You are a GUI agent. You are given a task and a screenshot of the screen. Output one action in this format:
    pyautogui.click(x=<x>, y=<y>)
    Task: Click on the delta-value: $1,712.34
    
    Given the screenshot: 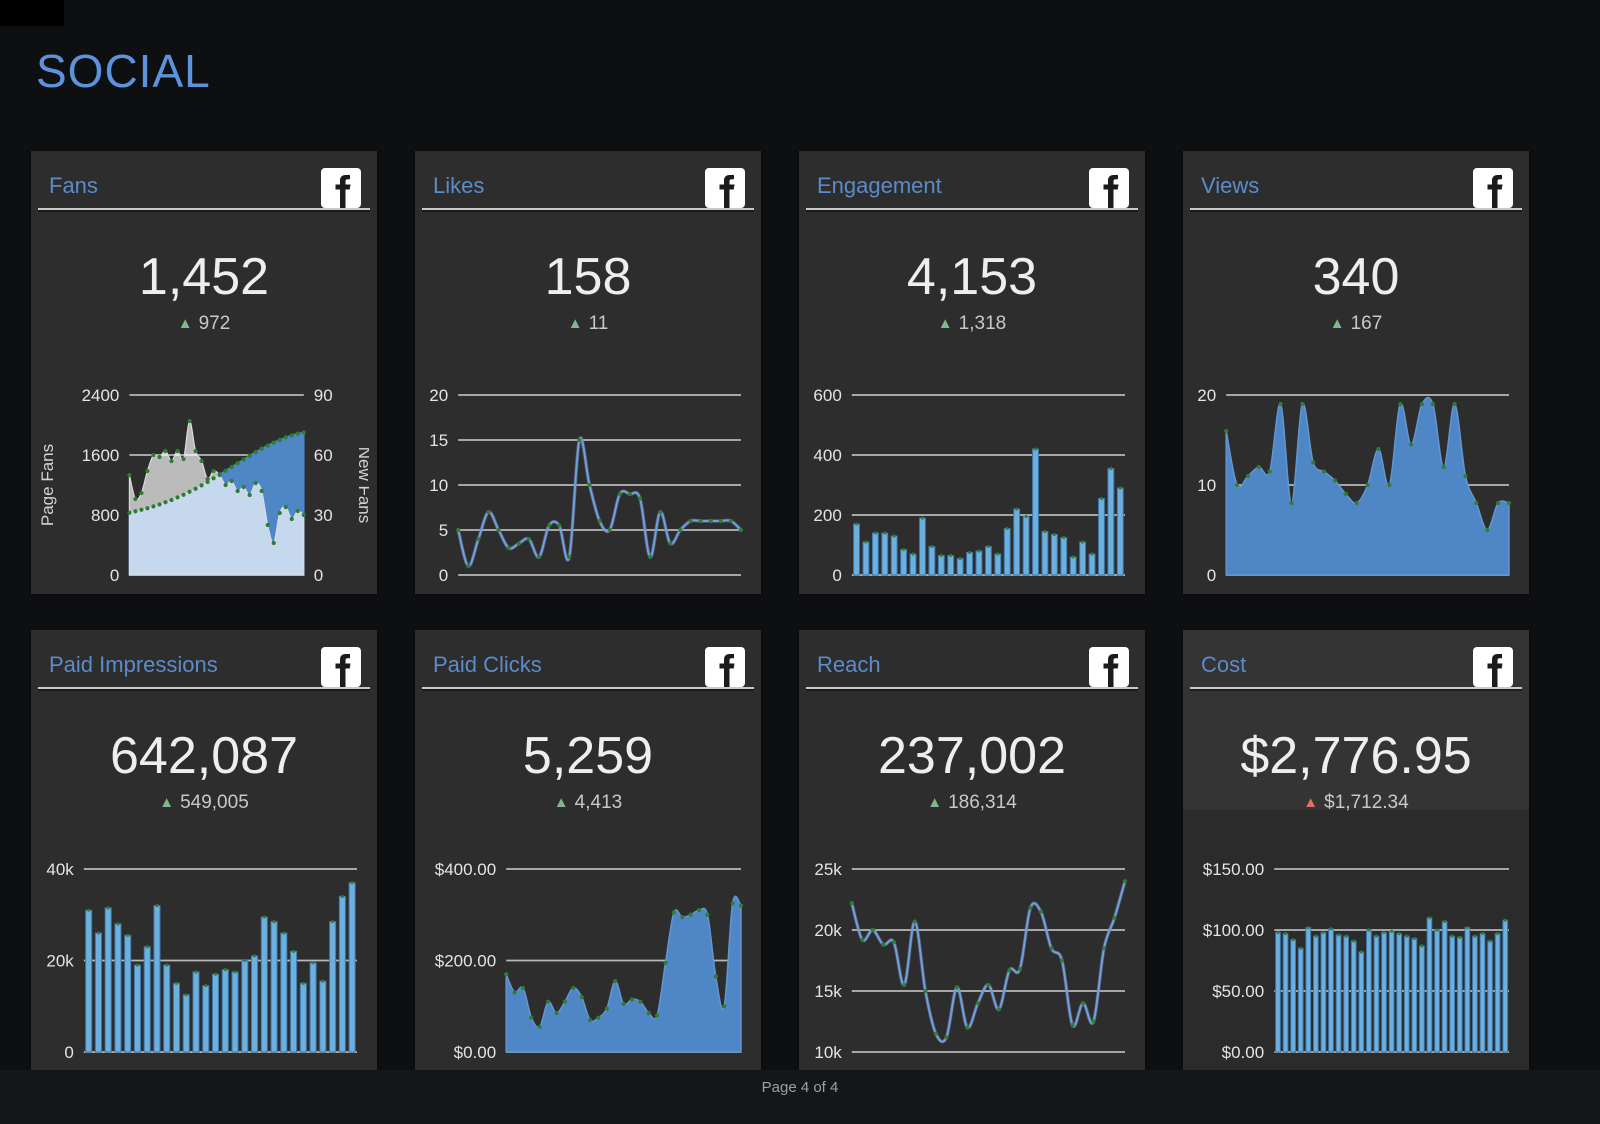 What is the action you would take?
    pyautogui.click(x=1366, y=802)
    